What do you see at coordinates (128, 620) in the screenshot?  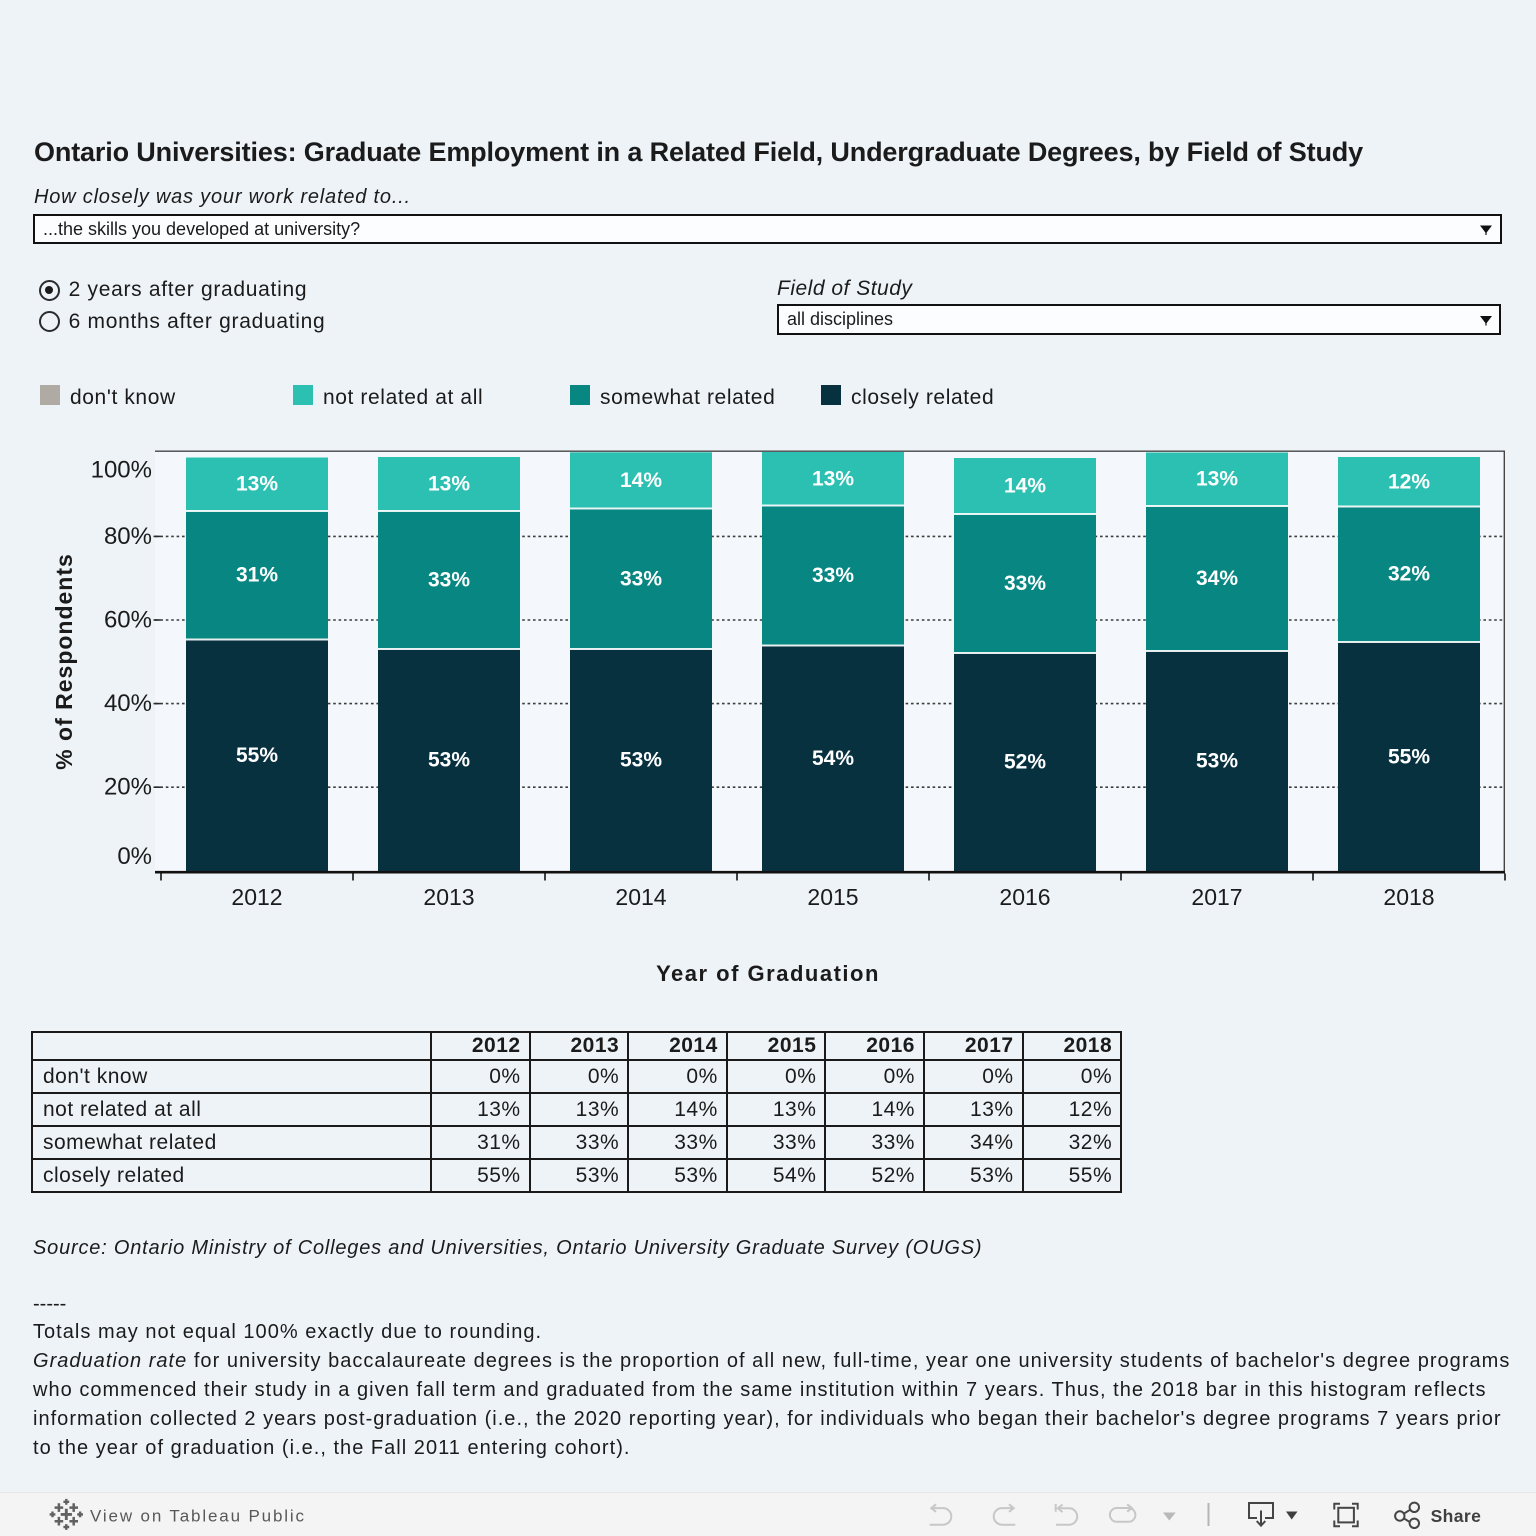 I see `svg-text: 60%` at bounding box center [128, 620].